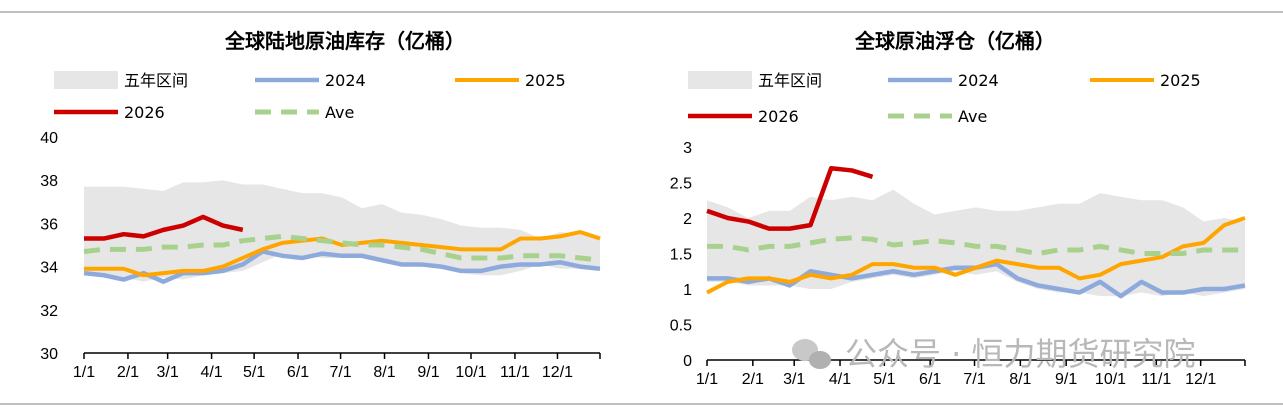 This screenshot has height=412, width=1283. I want to click on y-tick-label: 36, so click(49, 224).